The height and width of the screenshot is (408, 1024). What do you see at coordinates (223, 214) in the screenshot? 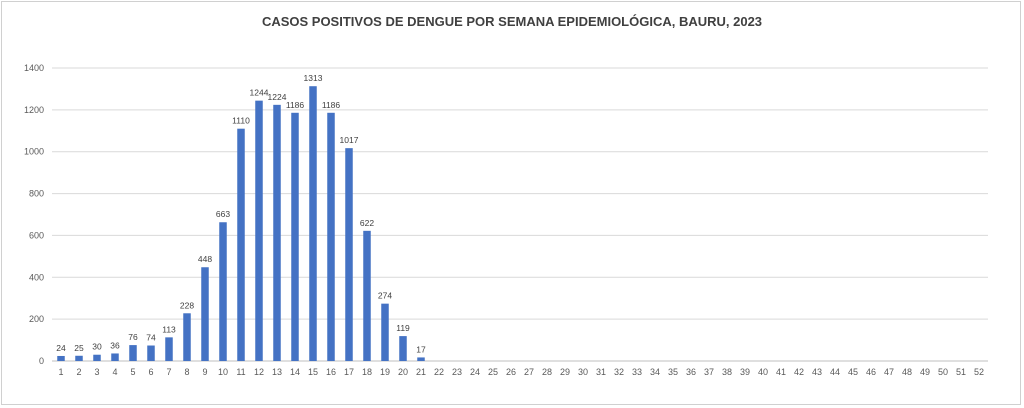
I see `data-label: 663` at bounding box center [223, 214].